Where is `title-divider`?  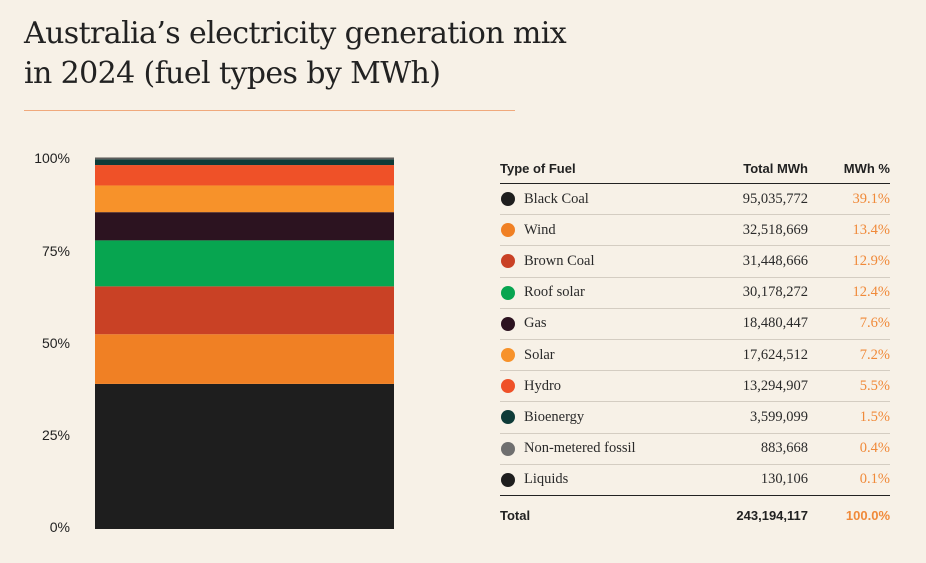
title-divider is located at coordinates (269, 110).